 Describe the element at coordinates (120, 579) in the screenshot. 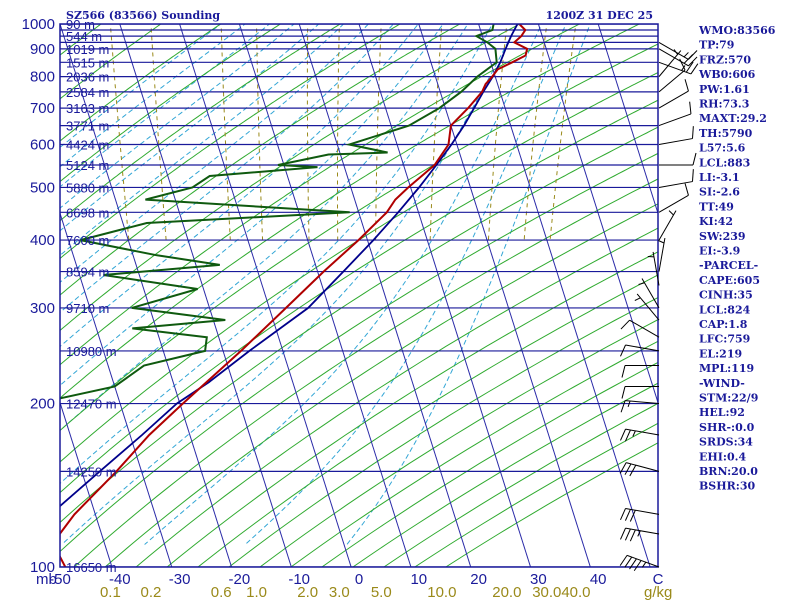

I see `temperature-tick-label: -40` at that location.